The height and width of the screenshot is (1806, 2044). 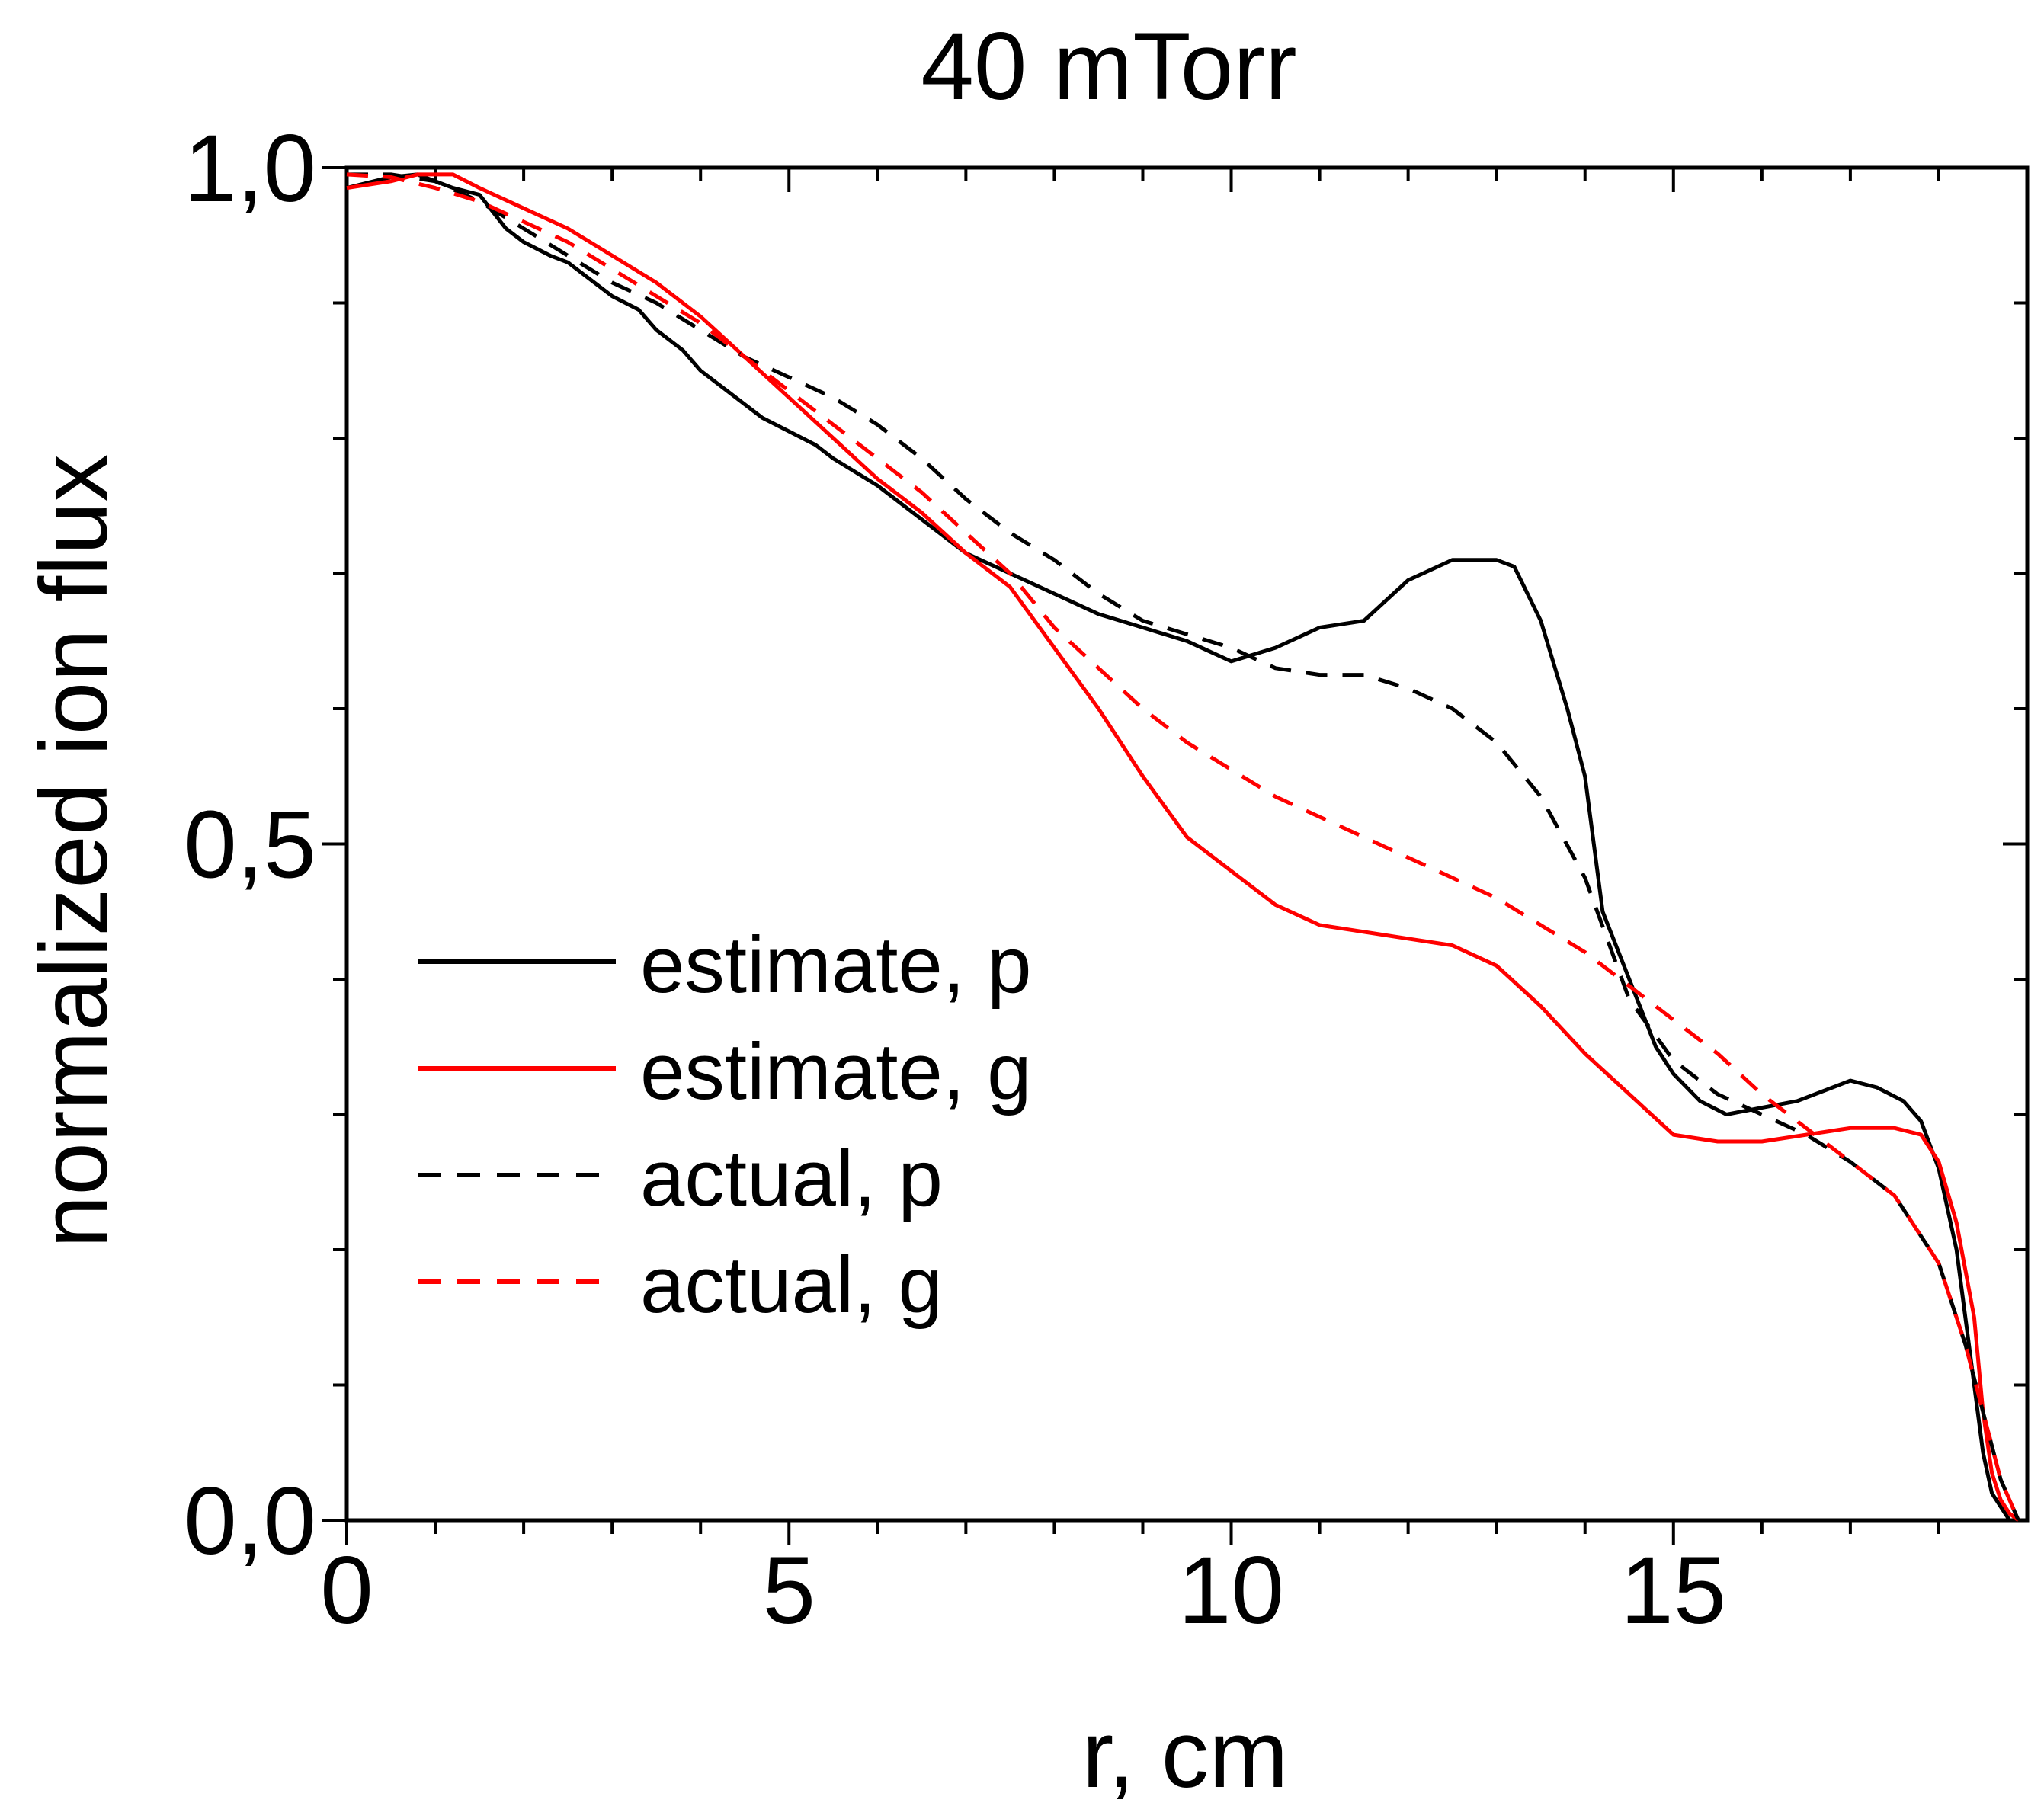 I want to click on y-tick-label: 0,0, so click(x=250, y=1521).